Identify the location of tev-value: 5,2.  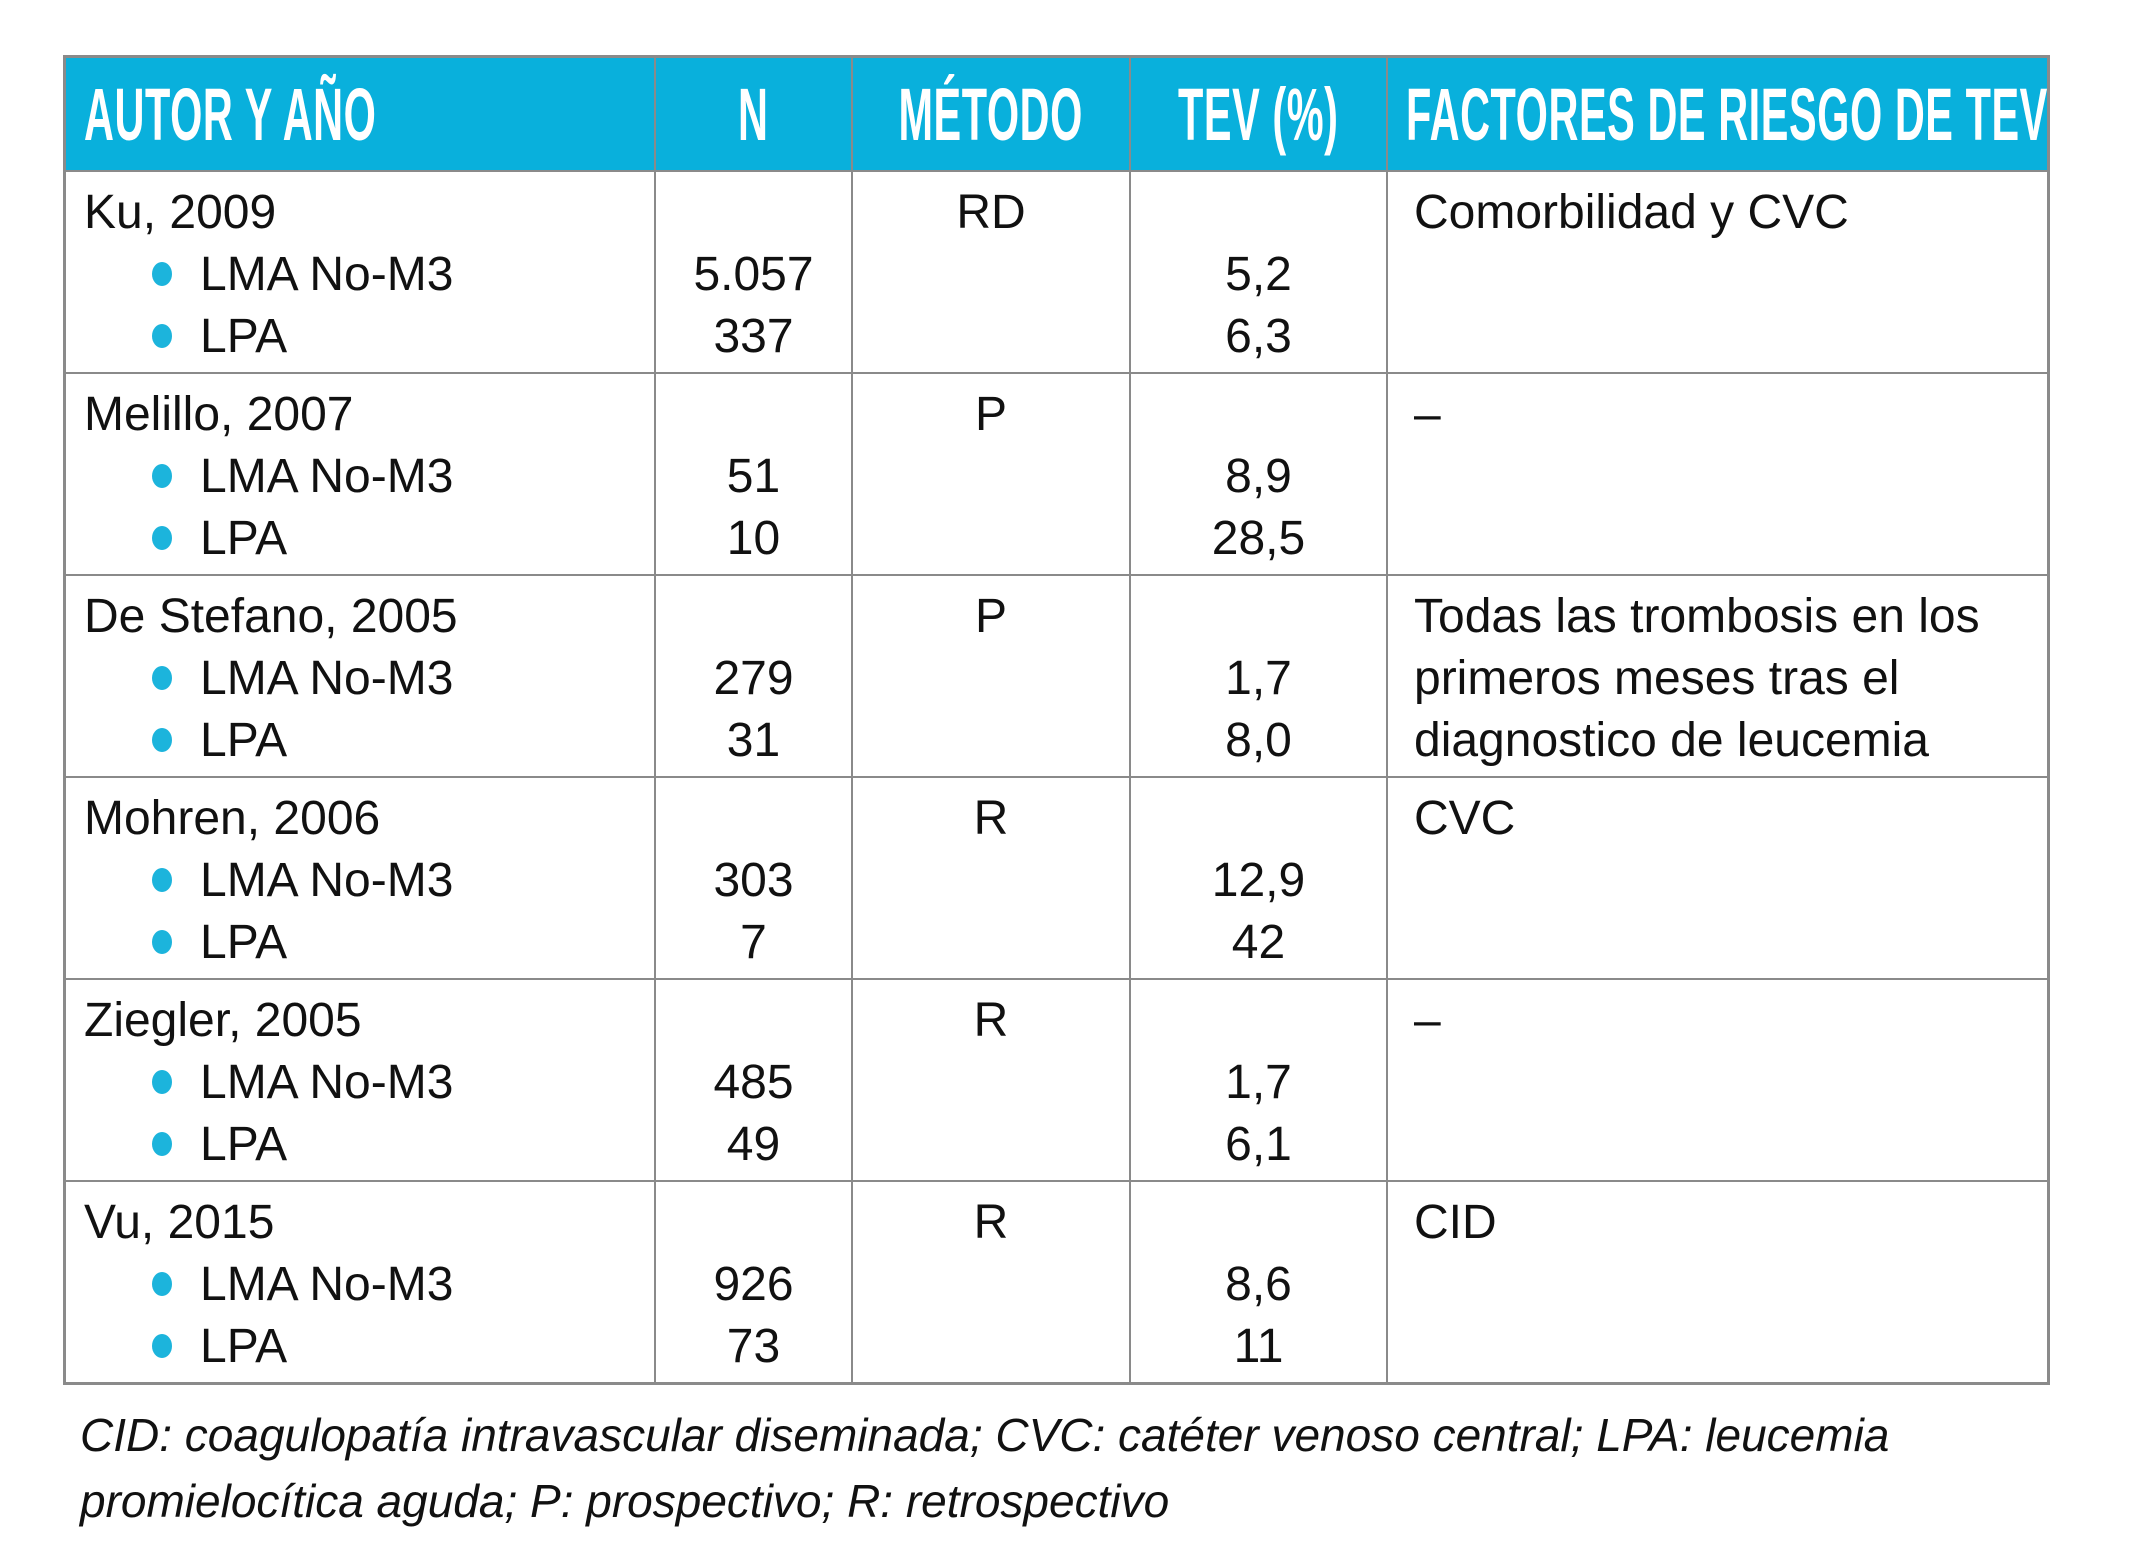
(1258, 274).